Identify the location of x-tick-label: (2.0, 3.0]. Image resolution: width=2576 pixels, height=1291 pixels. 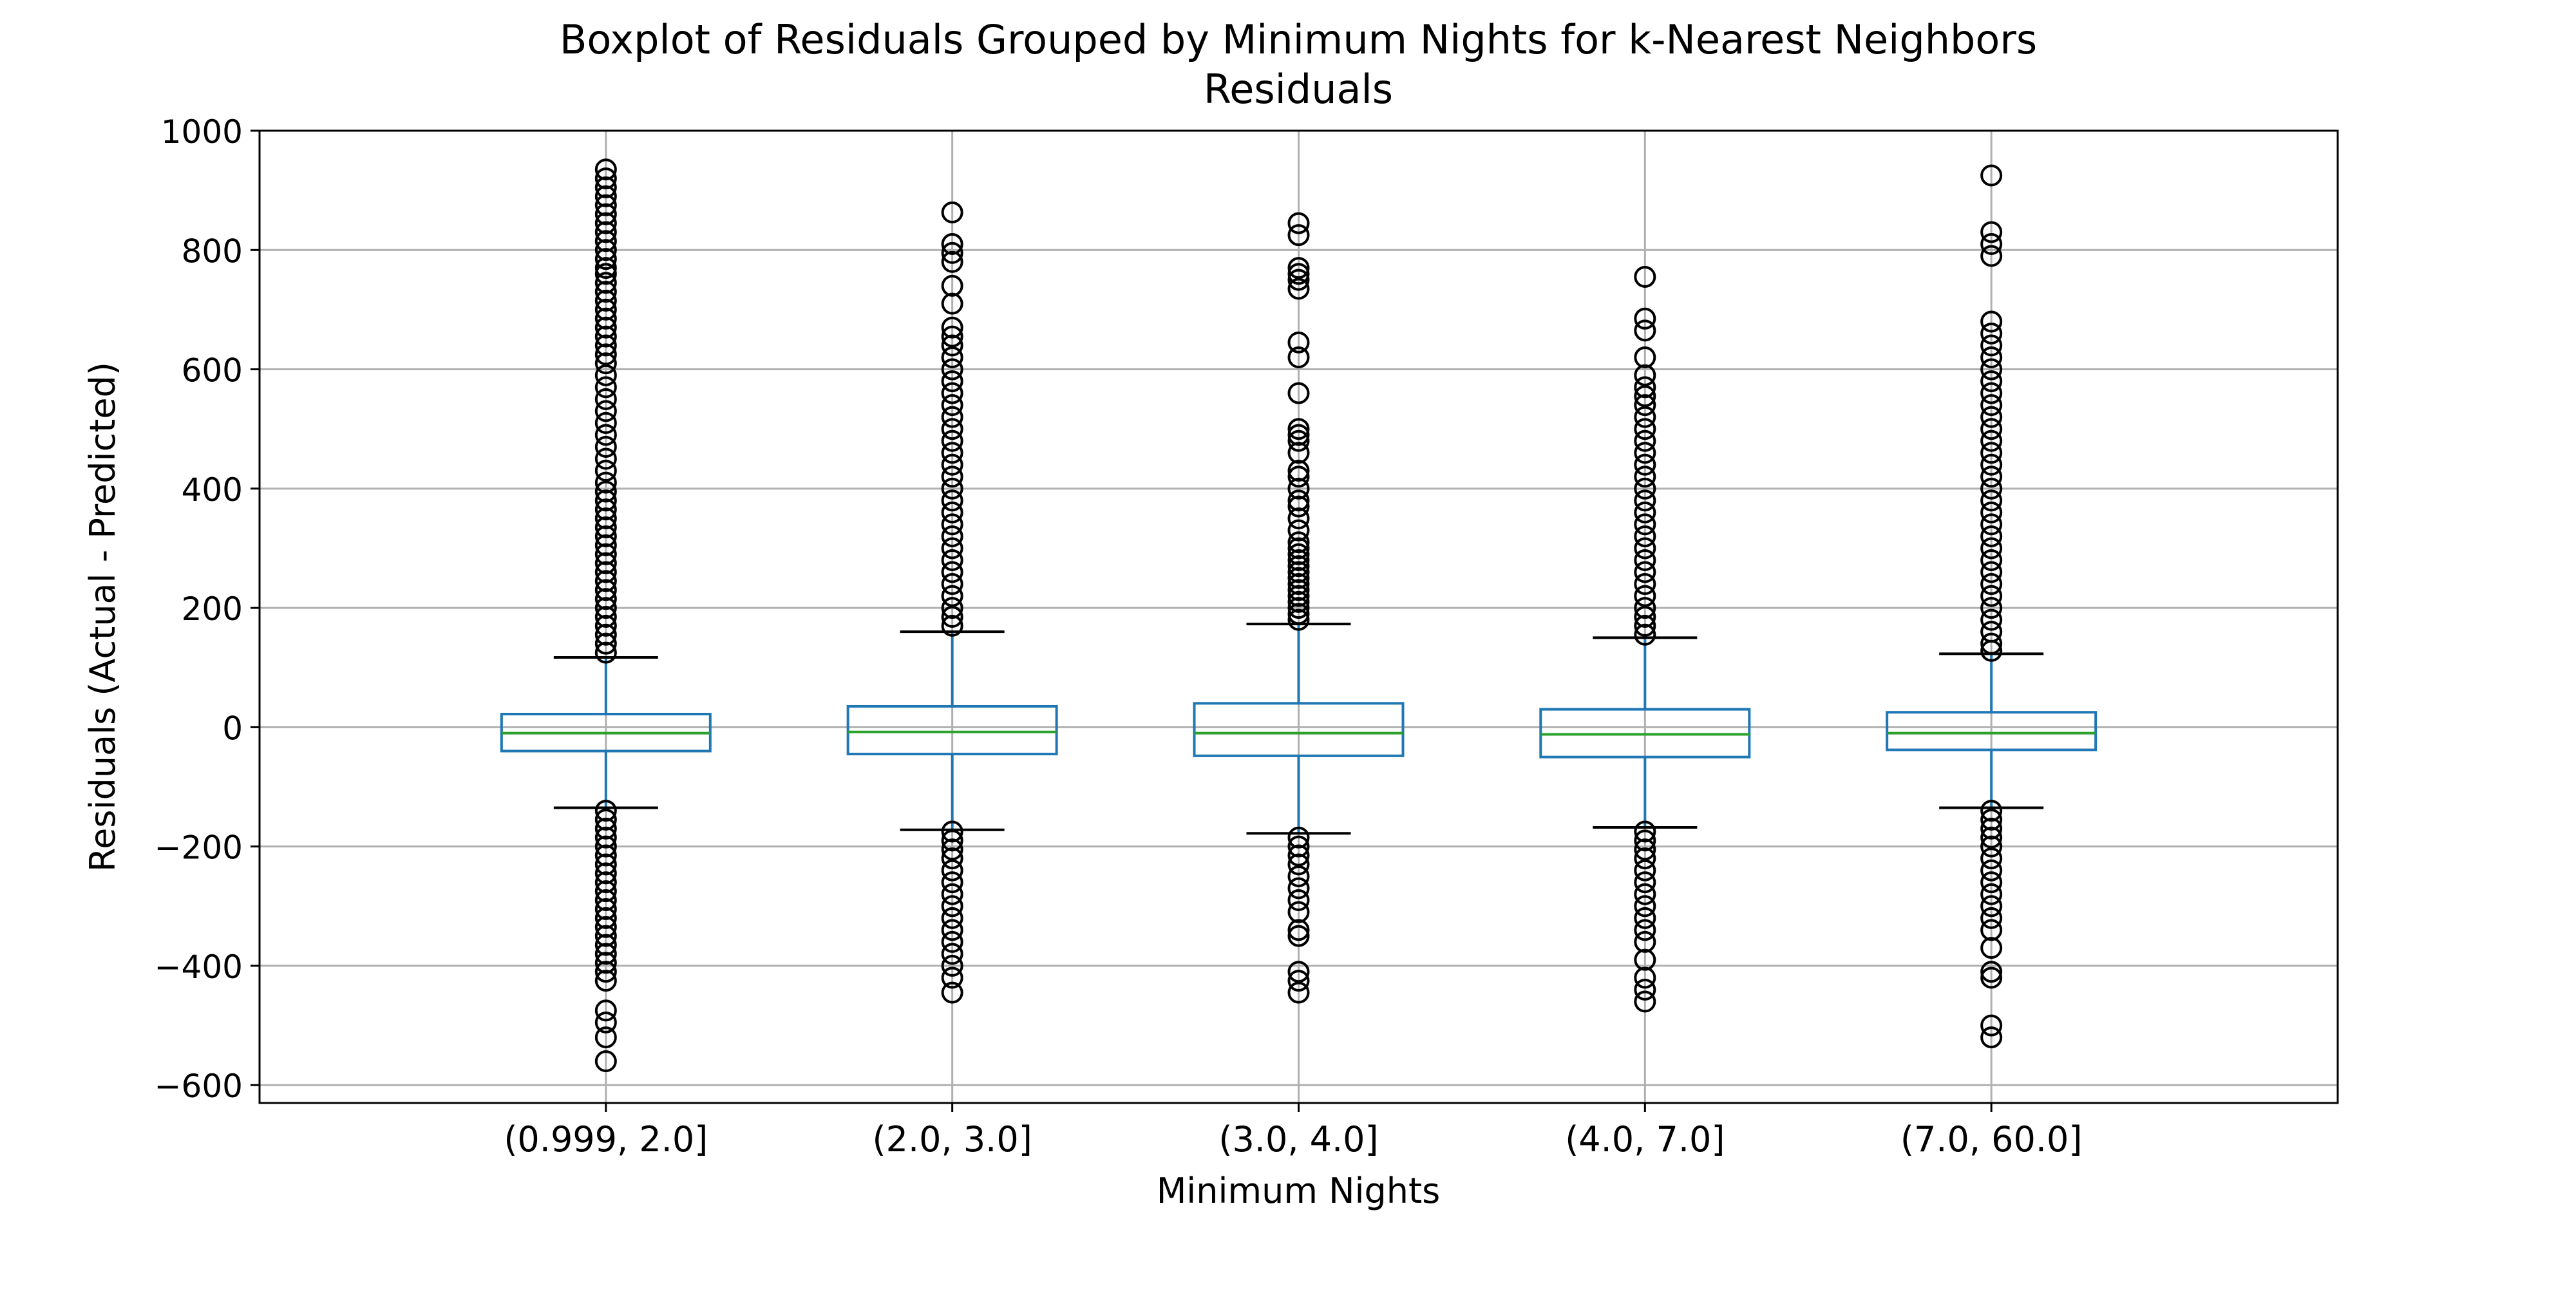
(952, 1139).